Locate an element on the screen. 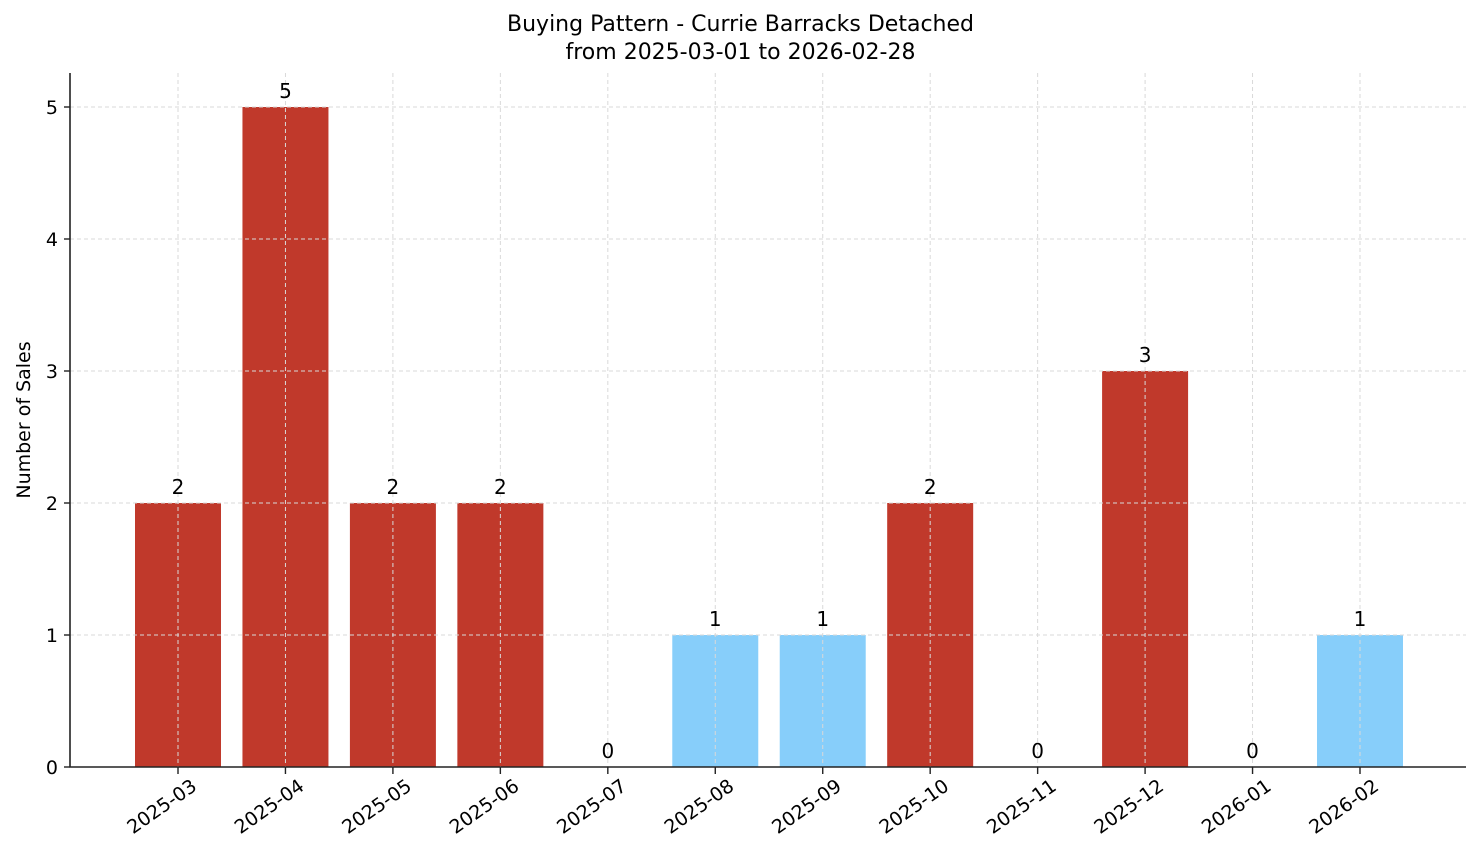 Image resolution: width=1481 pixels, height=863 pixels. y-tick-label: 4 is located at coordinates (52, 240).